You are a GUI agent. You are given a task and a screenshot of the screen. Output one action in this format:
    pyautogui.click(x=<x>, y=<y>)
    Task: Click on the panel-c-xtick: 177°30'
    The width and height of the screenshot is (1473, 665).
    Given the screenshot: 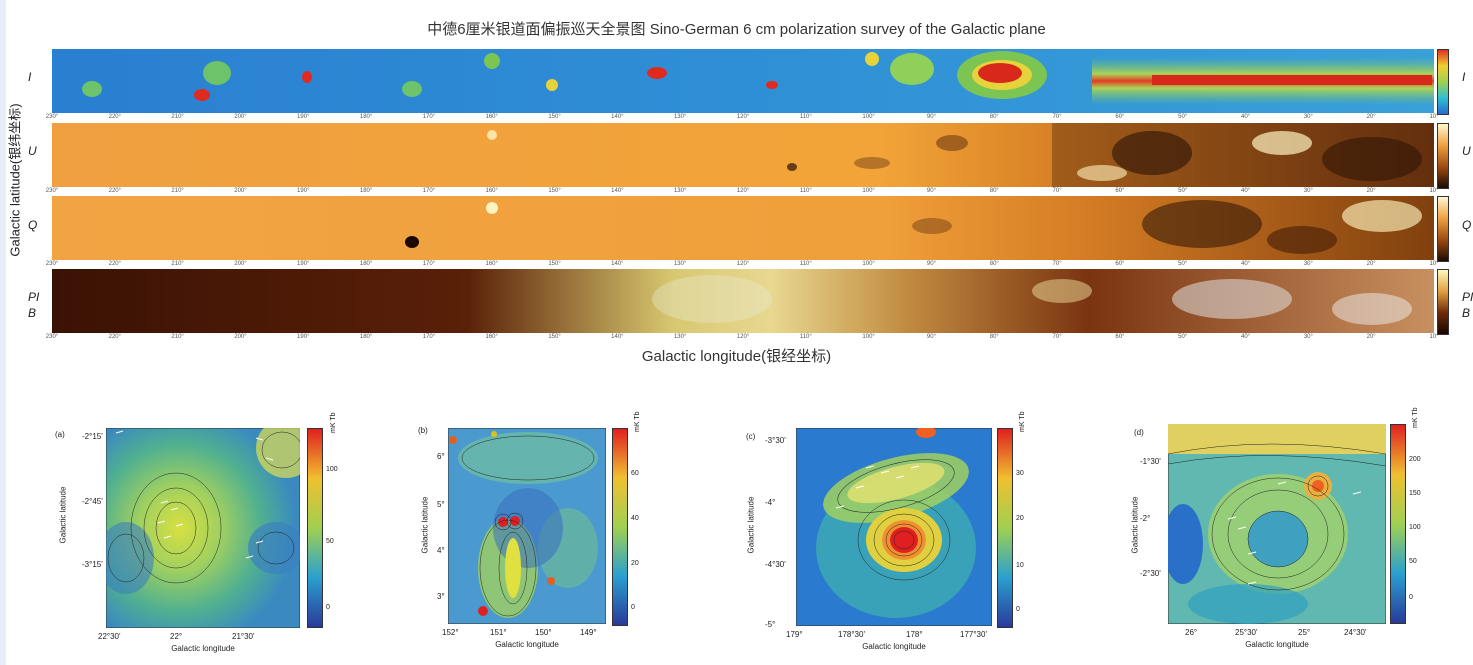 What is the action you would take?
    pyautogui.click(x=973, y=634)
    